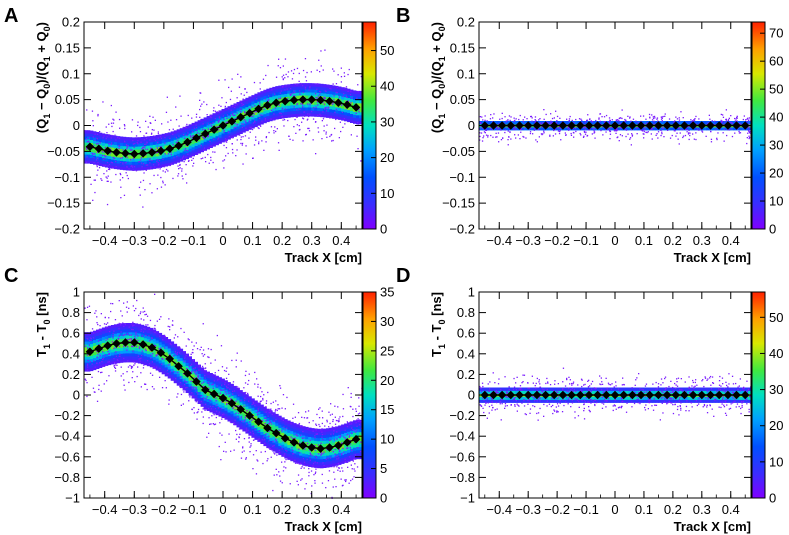 Image resolution: width=789 pixels, height=535 pixels. What do you see at coordinates (67, 229) in the screenshot?
I see `y-tick-label: −0.2` at bounding box center [67, 229].